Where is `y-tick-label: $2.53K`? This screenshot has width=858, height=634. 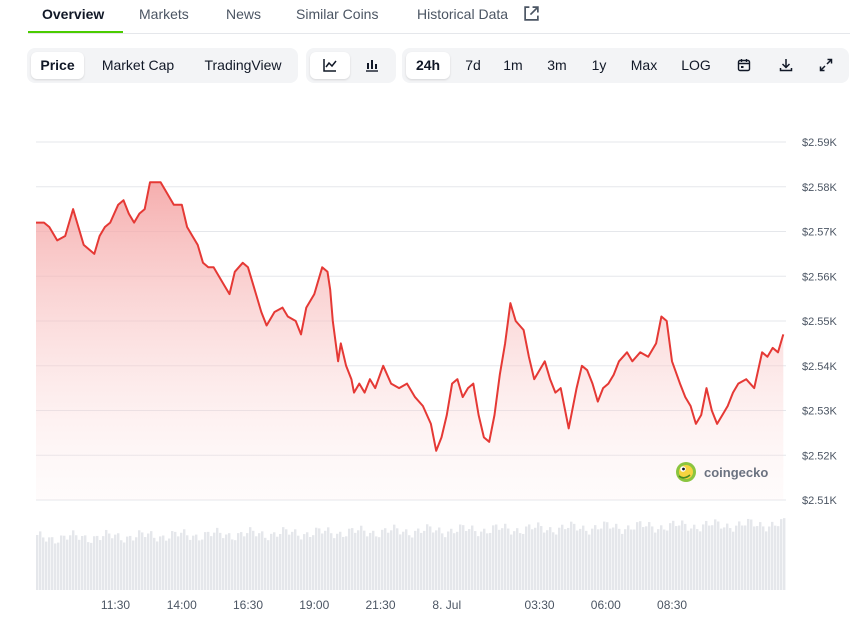 y-tick-label: $2.53K is located at coordinates (820, 412).